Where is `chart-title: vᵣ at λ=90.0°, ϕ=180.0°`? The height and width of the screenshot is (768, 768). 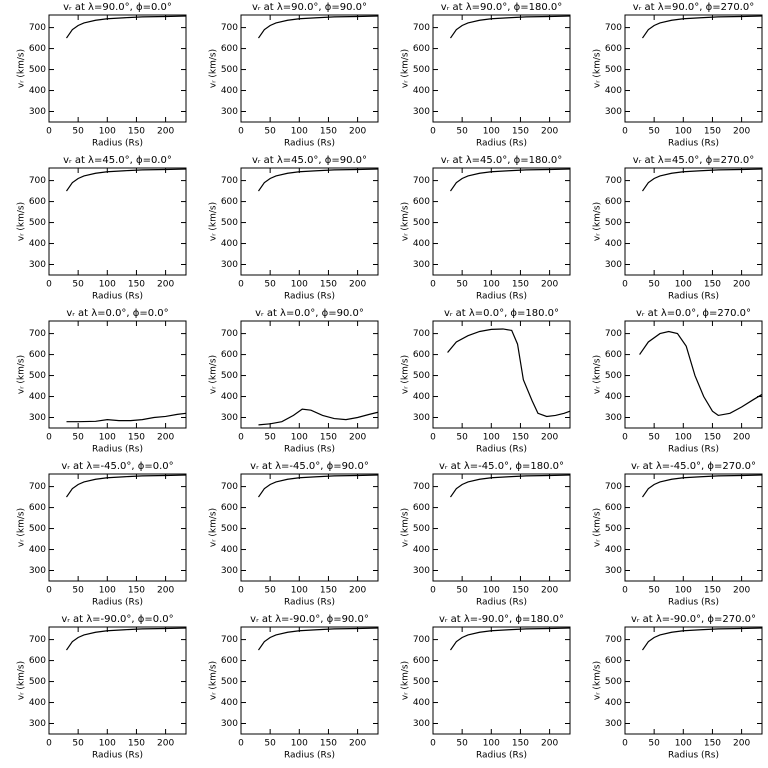 chart-title: vᵣ at λ=90.0°, ϕ=180.0° is located at coordinates (501, 7).